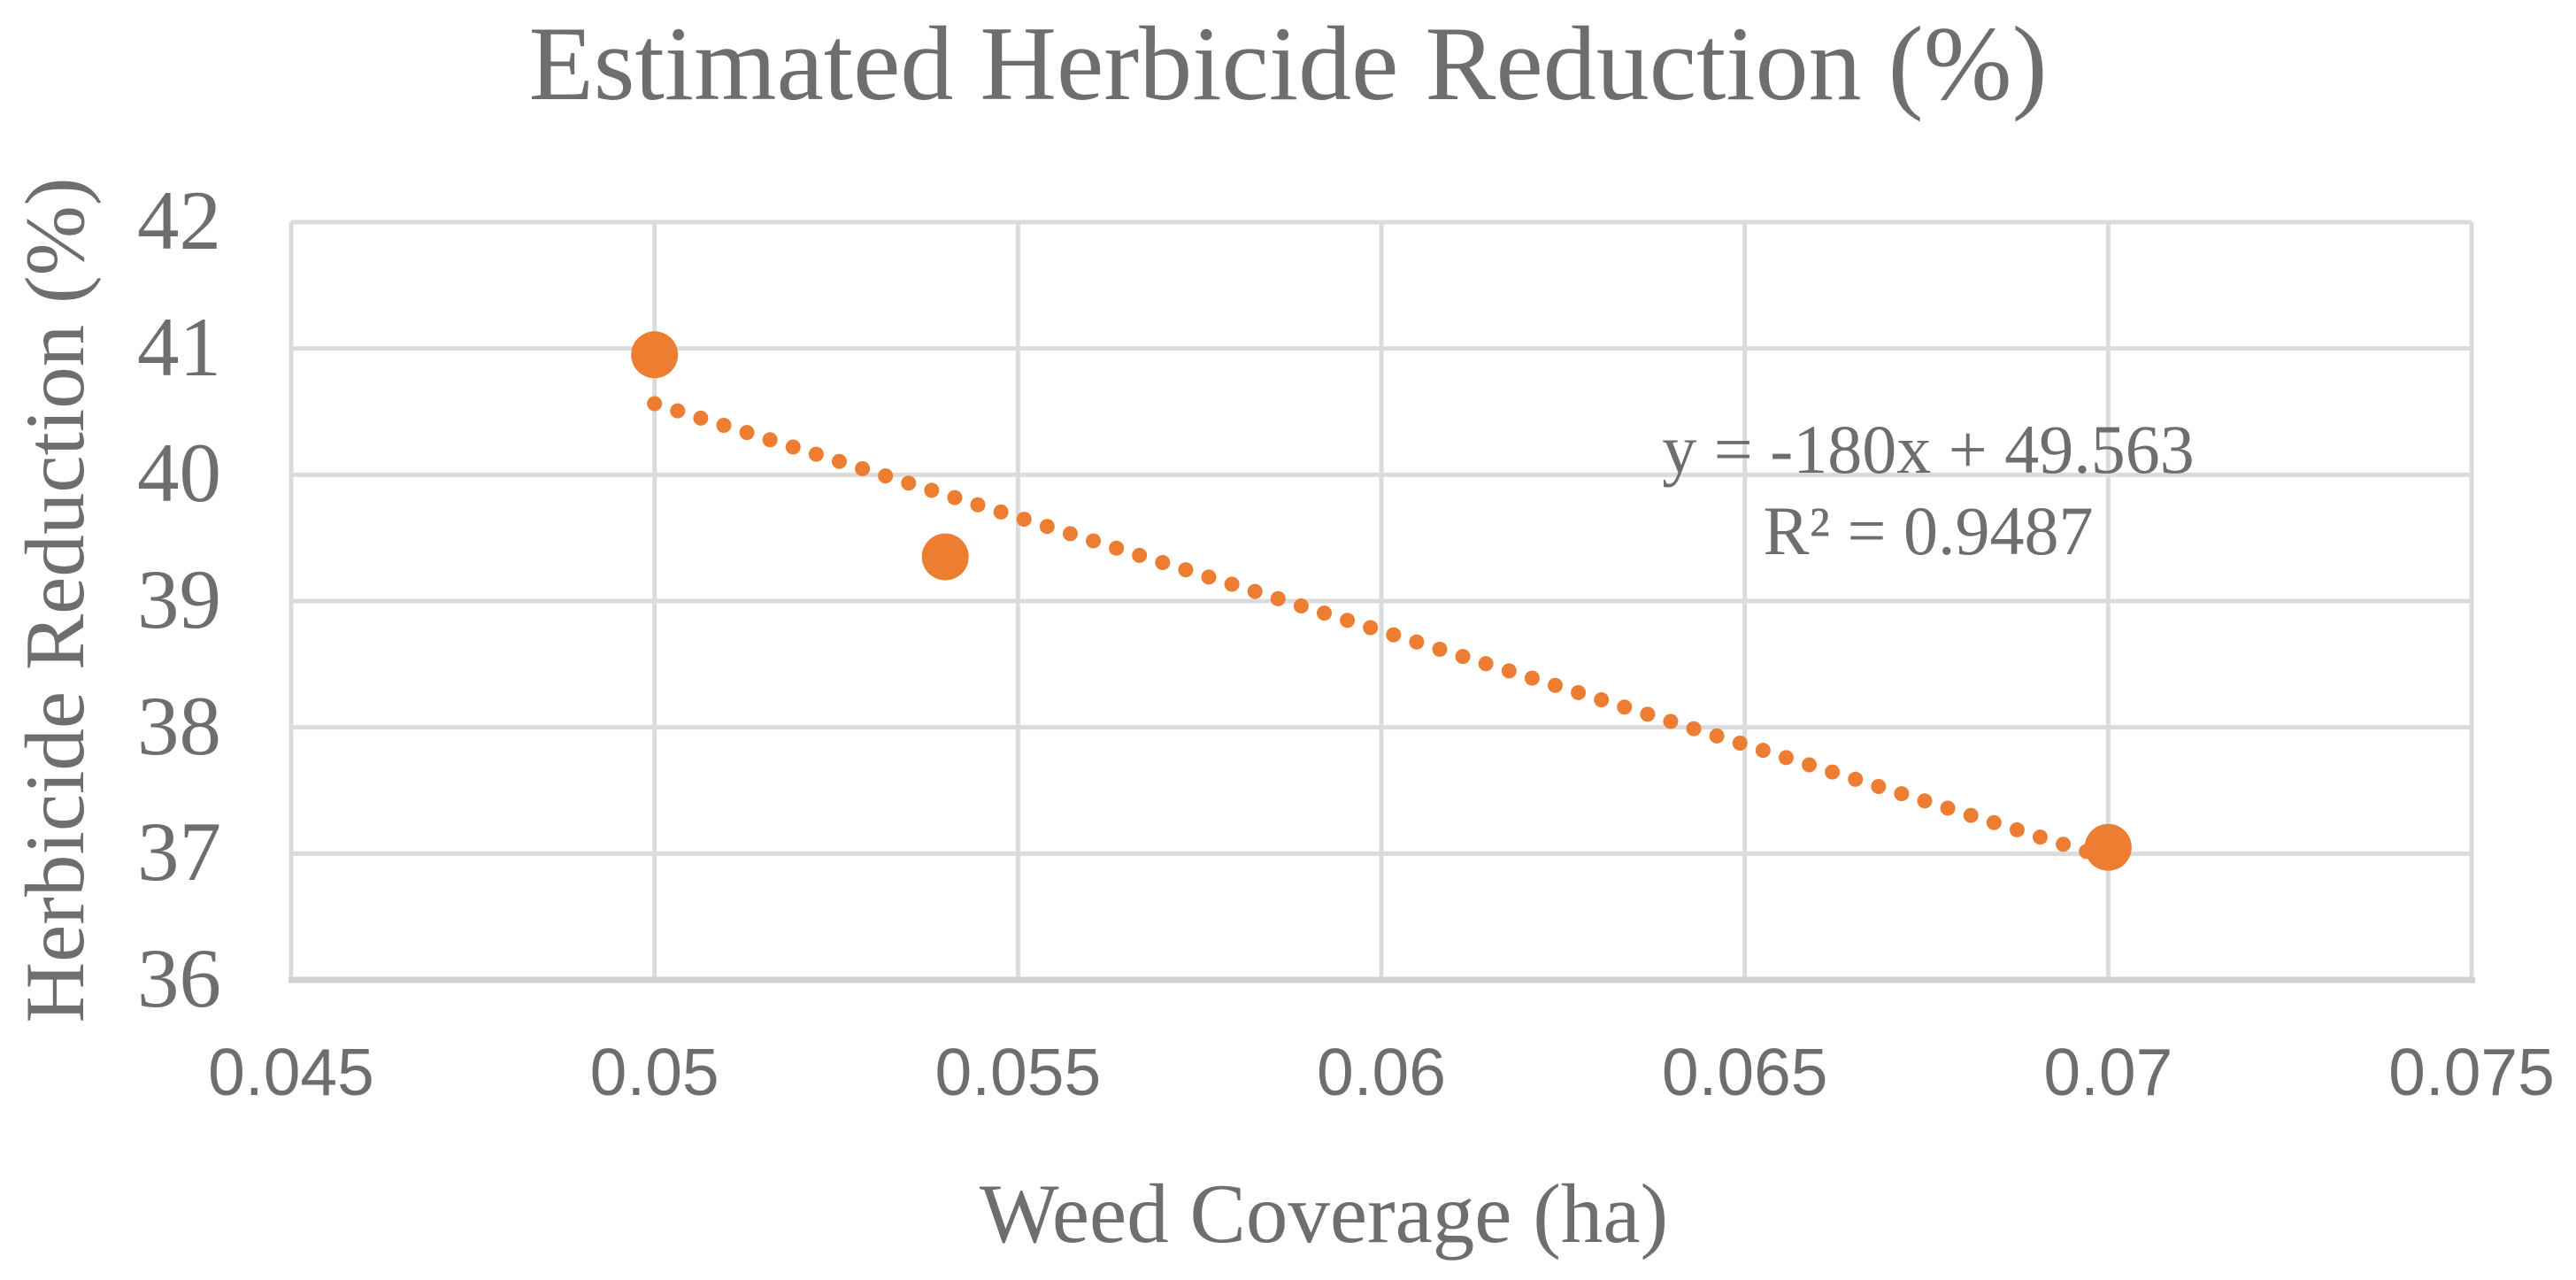 The width and height of the screenshot is (2576, 1280). Describe the element at coordinates (1928, 449) in the screenshot. I see `trendline-equation: y = -180x + 49.563` at that location.